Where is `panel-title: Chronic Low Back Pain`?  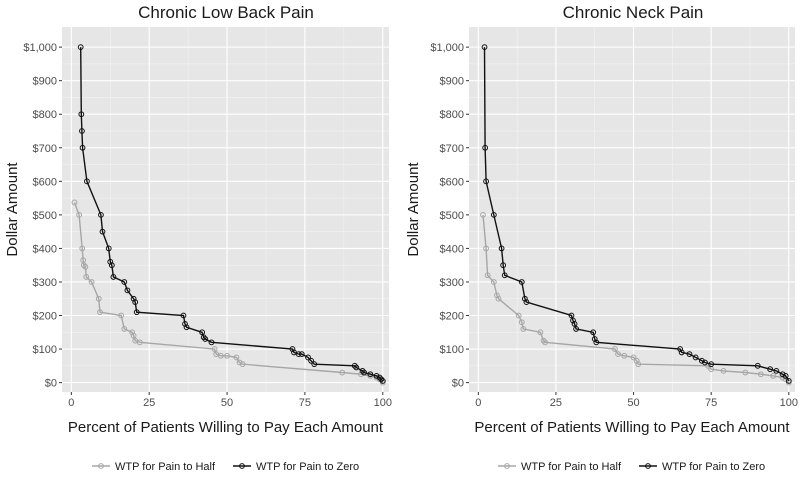 panel-title: Chronic Low Back Pain is located at coordinates (226, 12).